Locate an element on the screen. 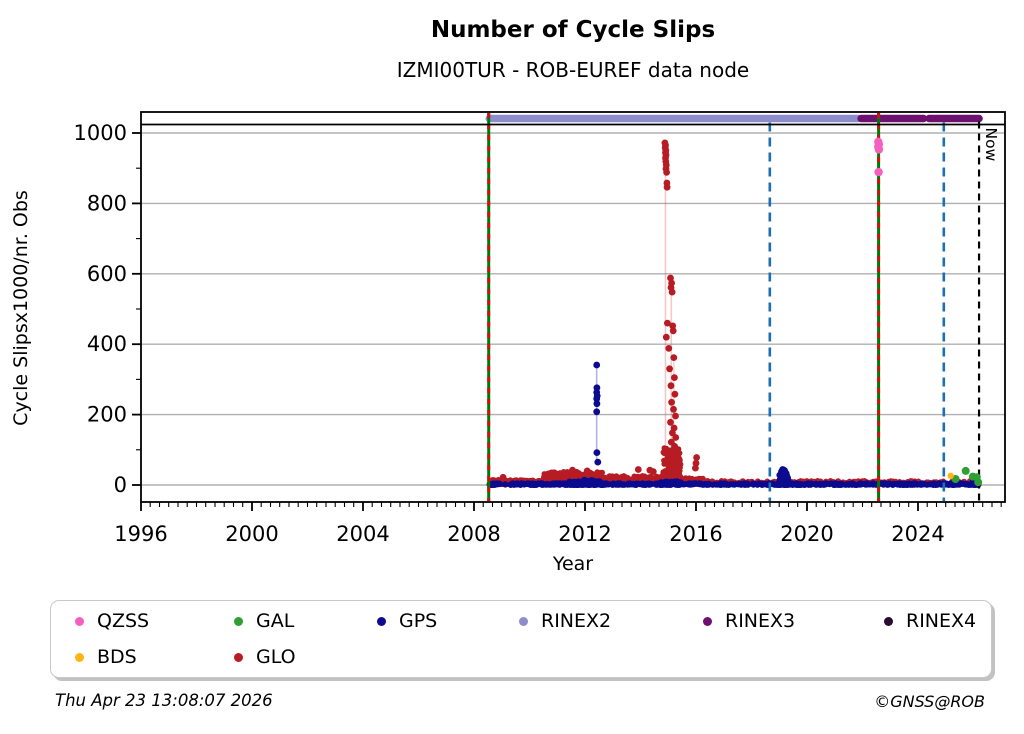 The width and height of the screenshot is (1024, 734). legend-item-gps: GPS is located at coordinates (407, 621).